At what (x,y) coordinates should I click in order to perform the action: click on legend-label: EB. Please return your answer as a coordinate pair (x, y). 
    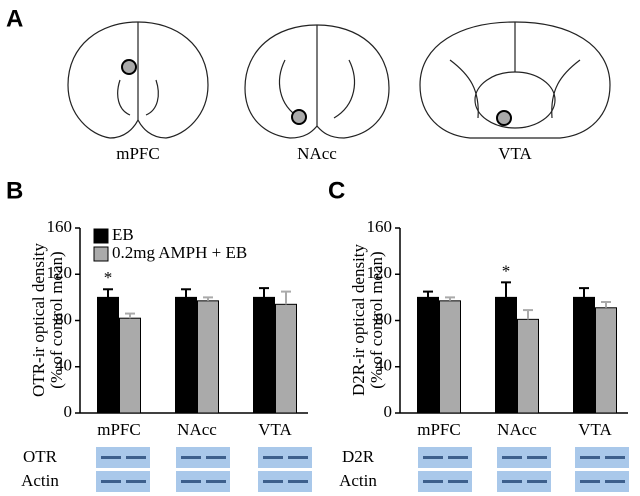
    Looking at the image, I should click on (123, 234).